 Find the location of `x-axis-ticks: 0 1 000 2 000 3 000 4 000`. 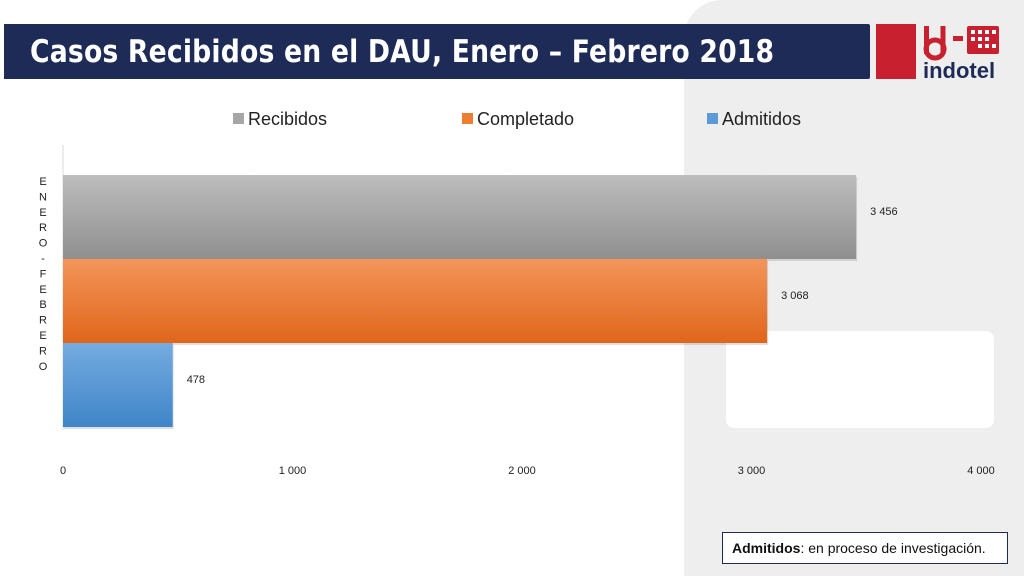

x-axis-ticks: 0 1 000 2 000 3 000 4 000 is located at coordinates (527, 471).